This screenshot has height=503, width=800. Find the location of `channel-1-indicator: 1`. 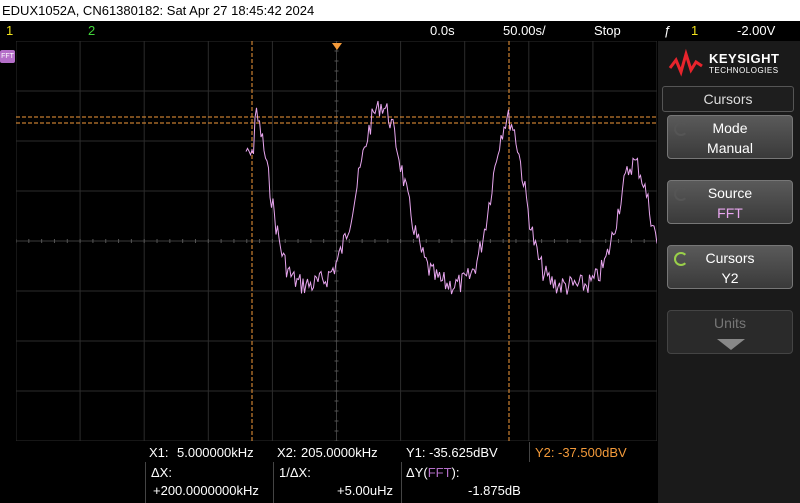

channel-1-indicator: 1 is located at coordinates (10, 30).